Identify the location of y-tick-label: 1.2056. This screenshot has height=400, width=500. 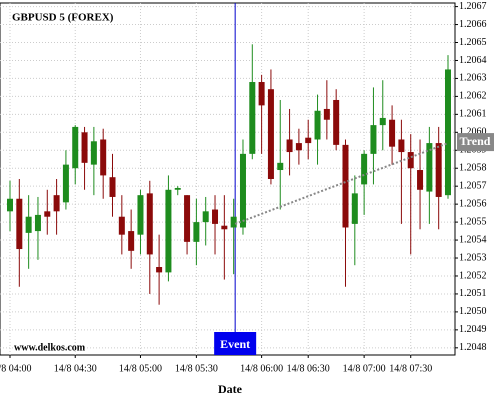
(473, 203).